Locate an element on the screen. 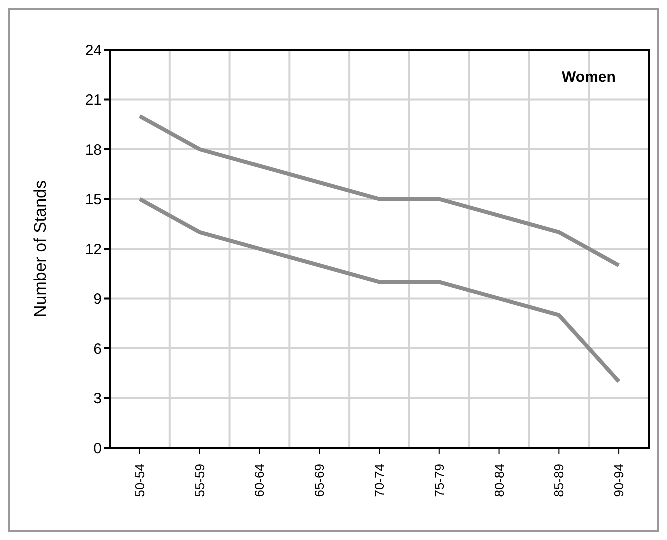 Image resolution: width=667 pixels, height=540 pixels. y-tick-label: 6 is located at coordinates (98, 349).